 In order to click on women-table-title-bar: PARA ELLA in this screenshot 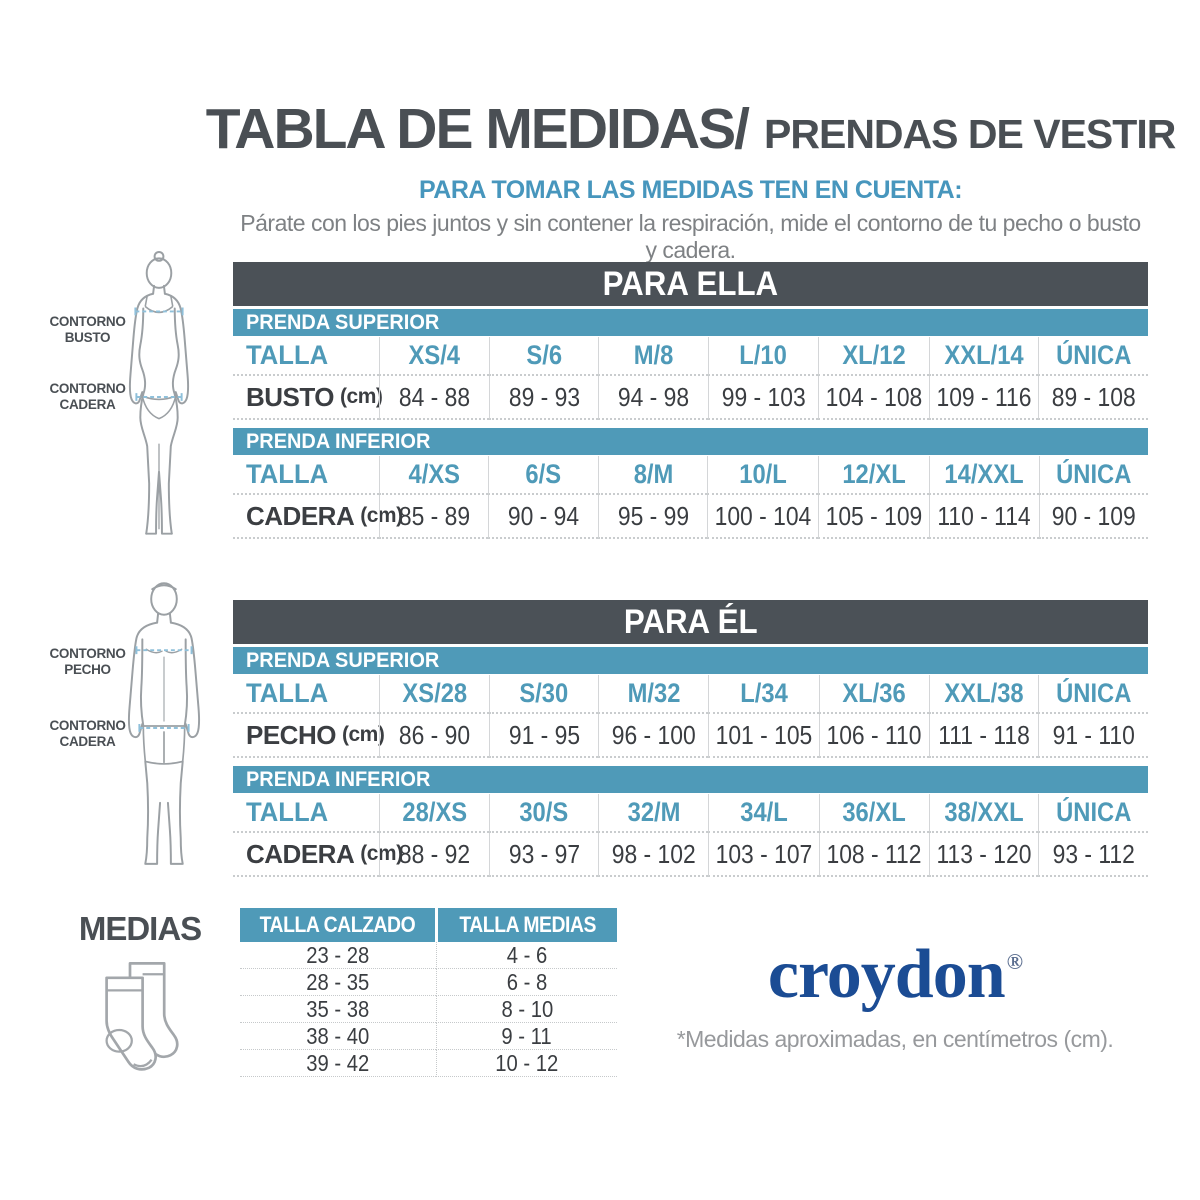, I will do `click(690, 284)`.